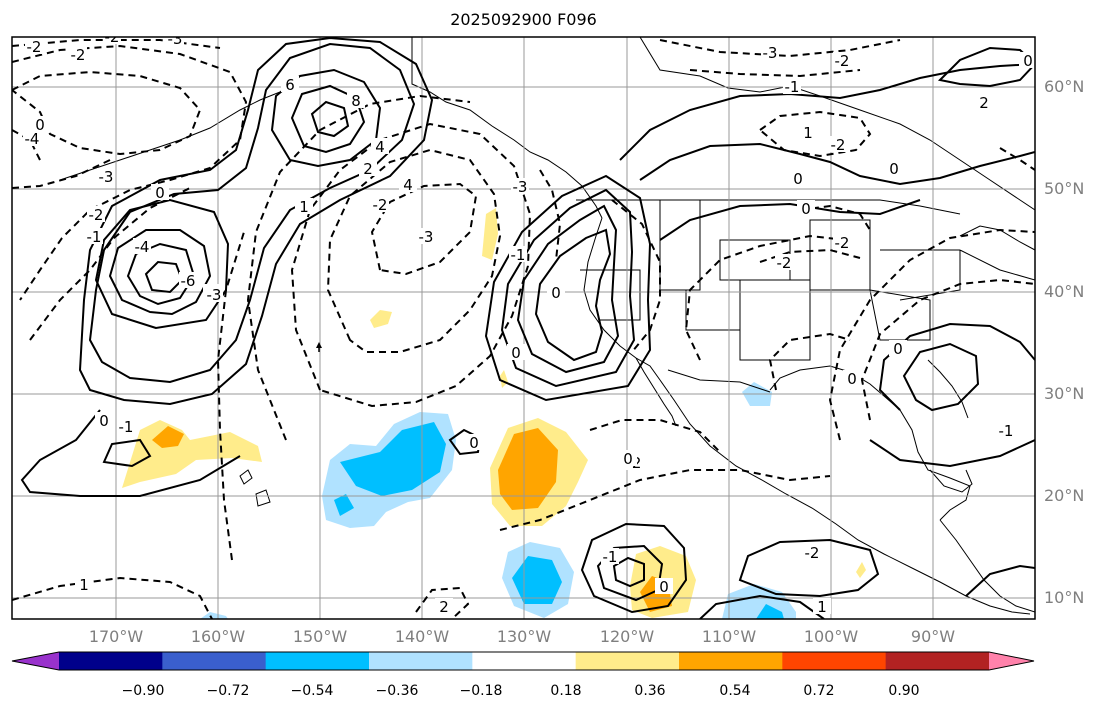  What do you see at coordinates (524, 636) in the screenshot?
I see `lon-label-130w: 130°W` at bounding box center [524, 636].